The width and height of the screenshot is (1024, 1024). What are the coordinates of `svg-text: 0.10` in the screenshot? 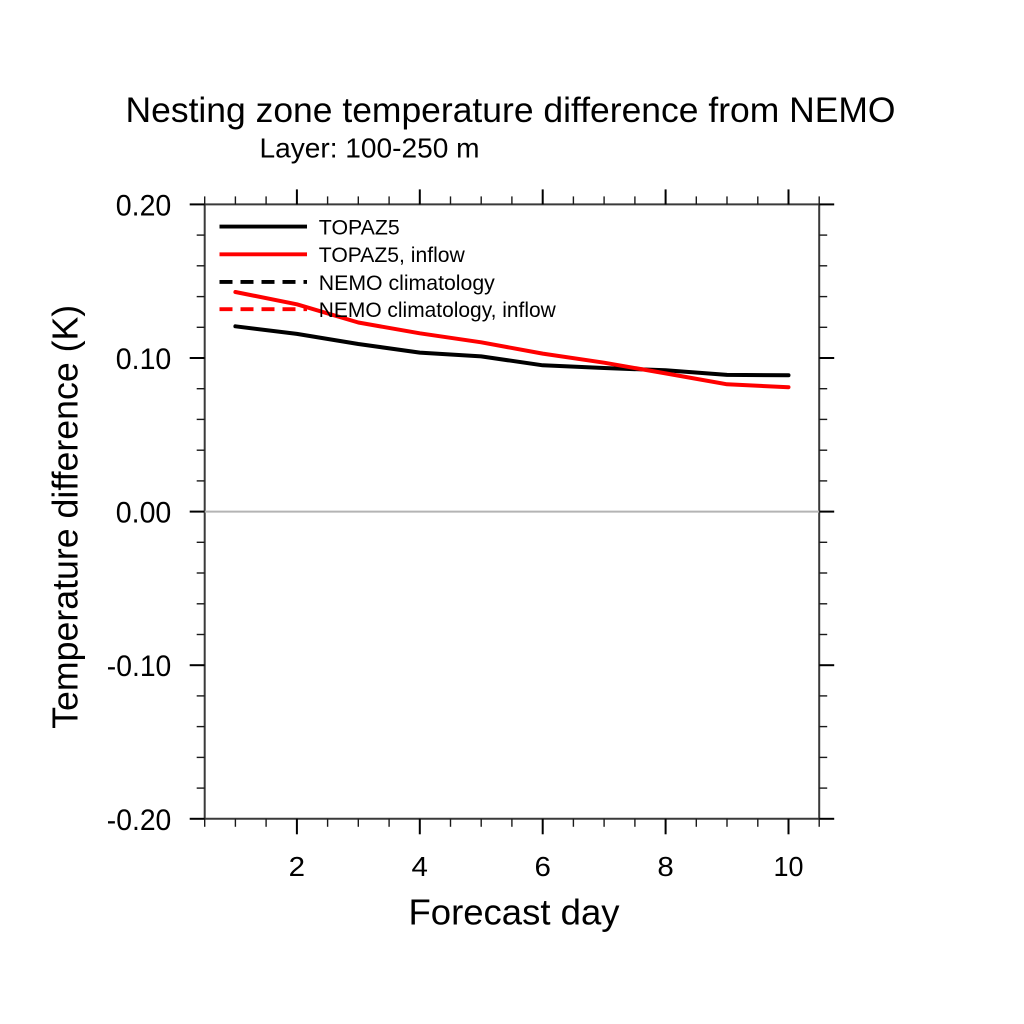 It's located at (144, 359).